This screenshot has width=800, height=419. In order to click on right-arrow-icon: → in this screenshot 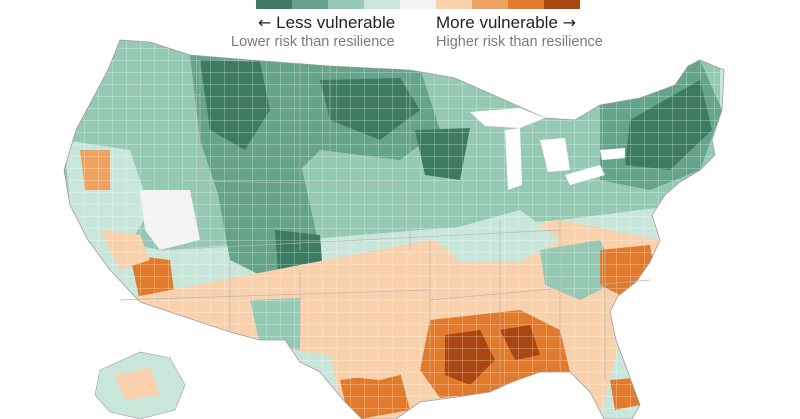, I will do `click(569, 22)`.